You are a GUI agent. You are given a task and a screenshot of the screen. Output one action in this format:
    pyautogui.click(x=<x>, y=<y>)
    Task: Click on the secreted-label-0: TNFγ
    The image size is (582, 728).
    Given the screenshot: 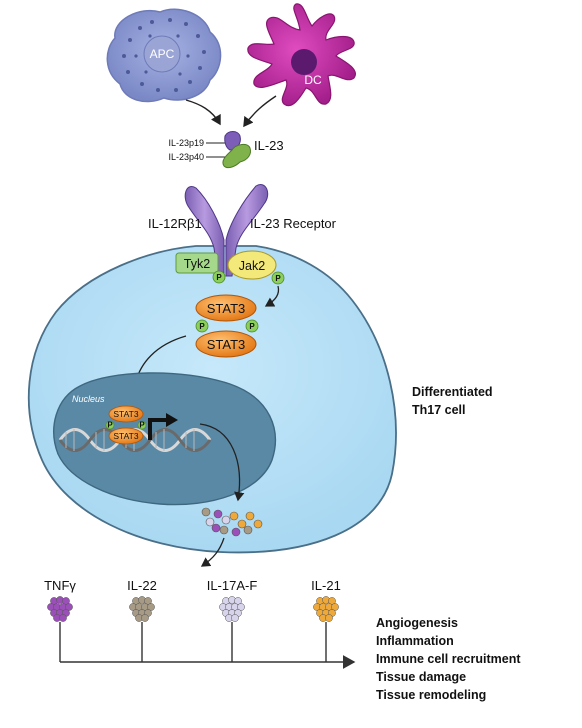 What is the action you would take?
    pyautogui.click(x=60, y=585)
    